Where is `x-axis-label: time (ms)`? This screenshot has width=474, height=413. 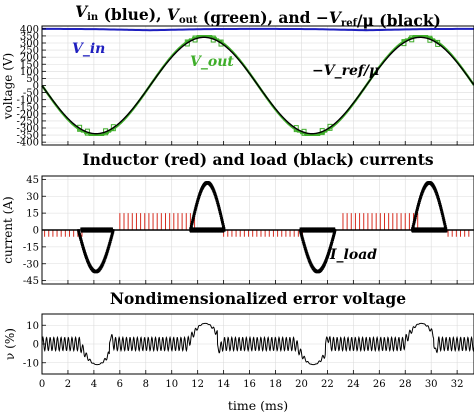 x-axis-label: time (ms) is located at coordinates (258, 405).